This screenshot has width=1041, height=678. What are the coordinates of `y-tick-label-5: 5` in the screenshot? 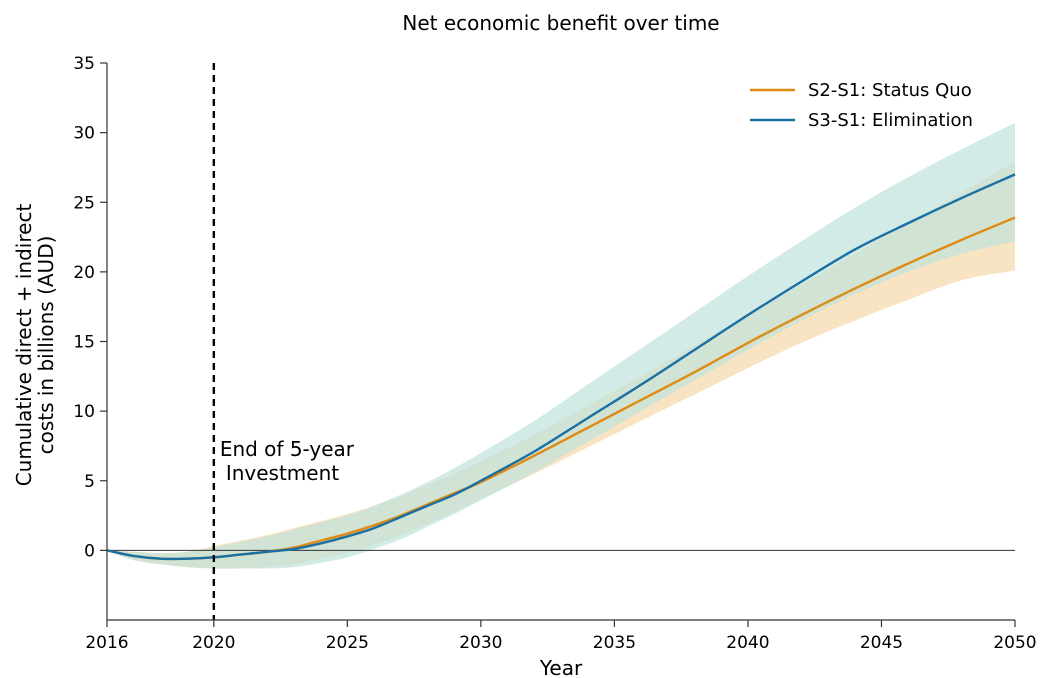 It's located at (89, 482).